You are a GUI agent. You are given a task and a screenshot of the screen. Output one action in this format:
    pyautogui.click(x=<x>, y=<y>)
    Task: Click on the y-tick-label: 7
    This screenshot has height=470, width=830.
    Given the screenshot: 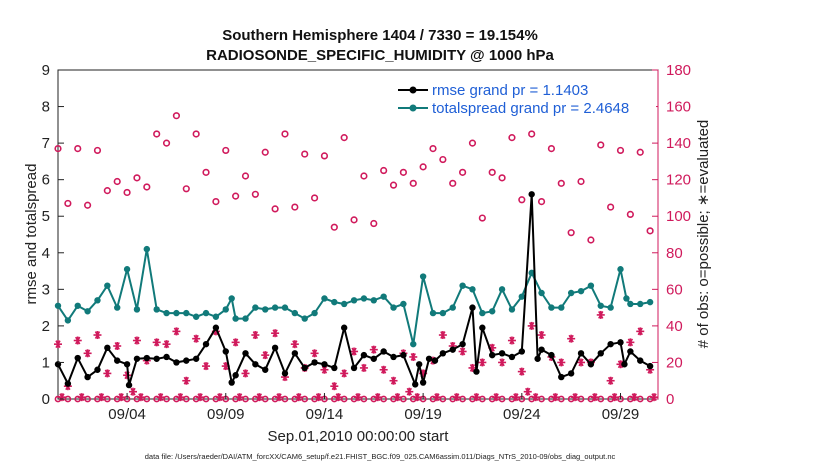 What is the action you would take?
    pyautogui.click(x=46, y=143)
    